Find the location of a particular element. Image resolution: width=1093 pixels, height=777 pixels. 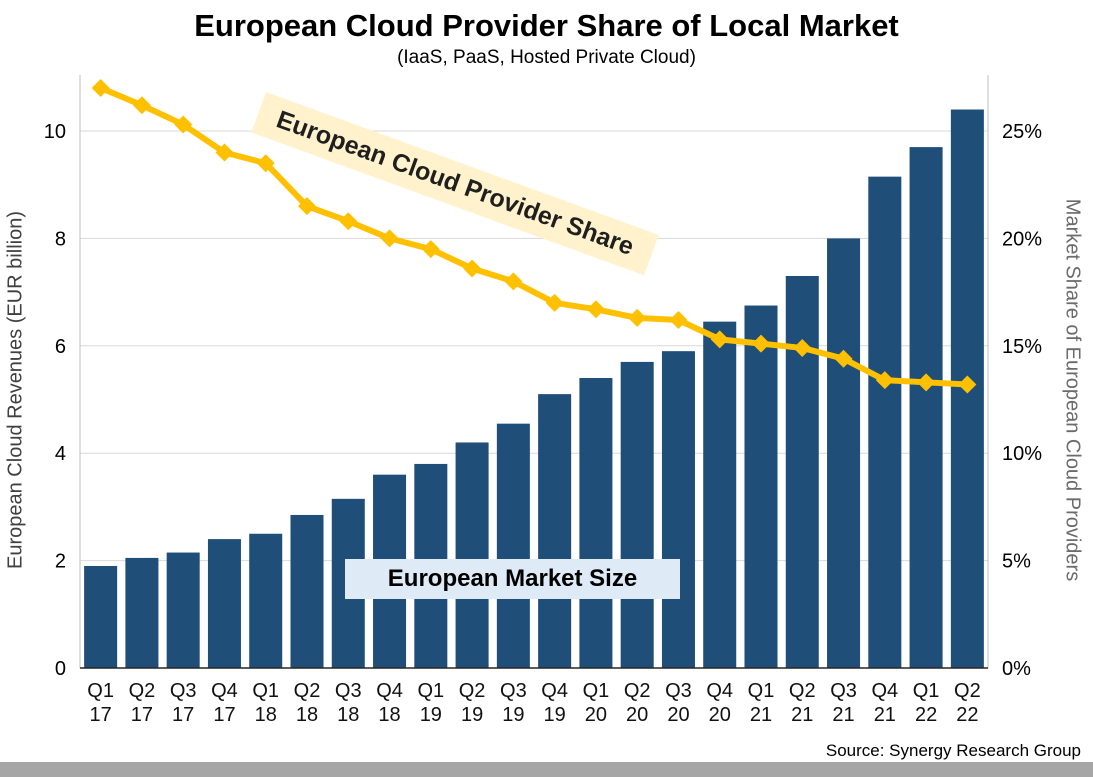

footer-strip is located at coordinates (546, 769).